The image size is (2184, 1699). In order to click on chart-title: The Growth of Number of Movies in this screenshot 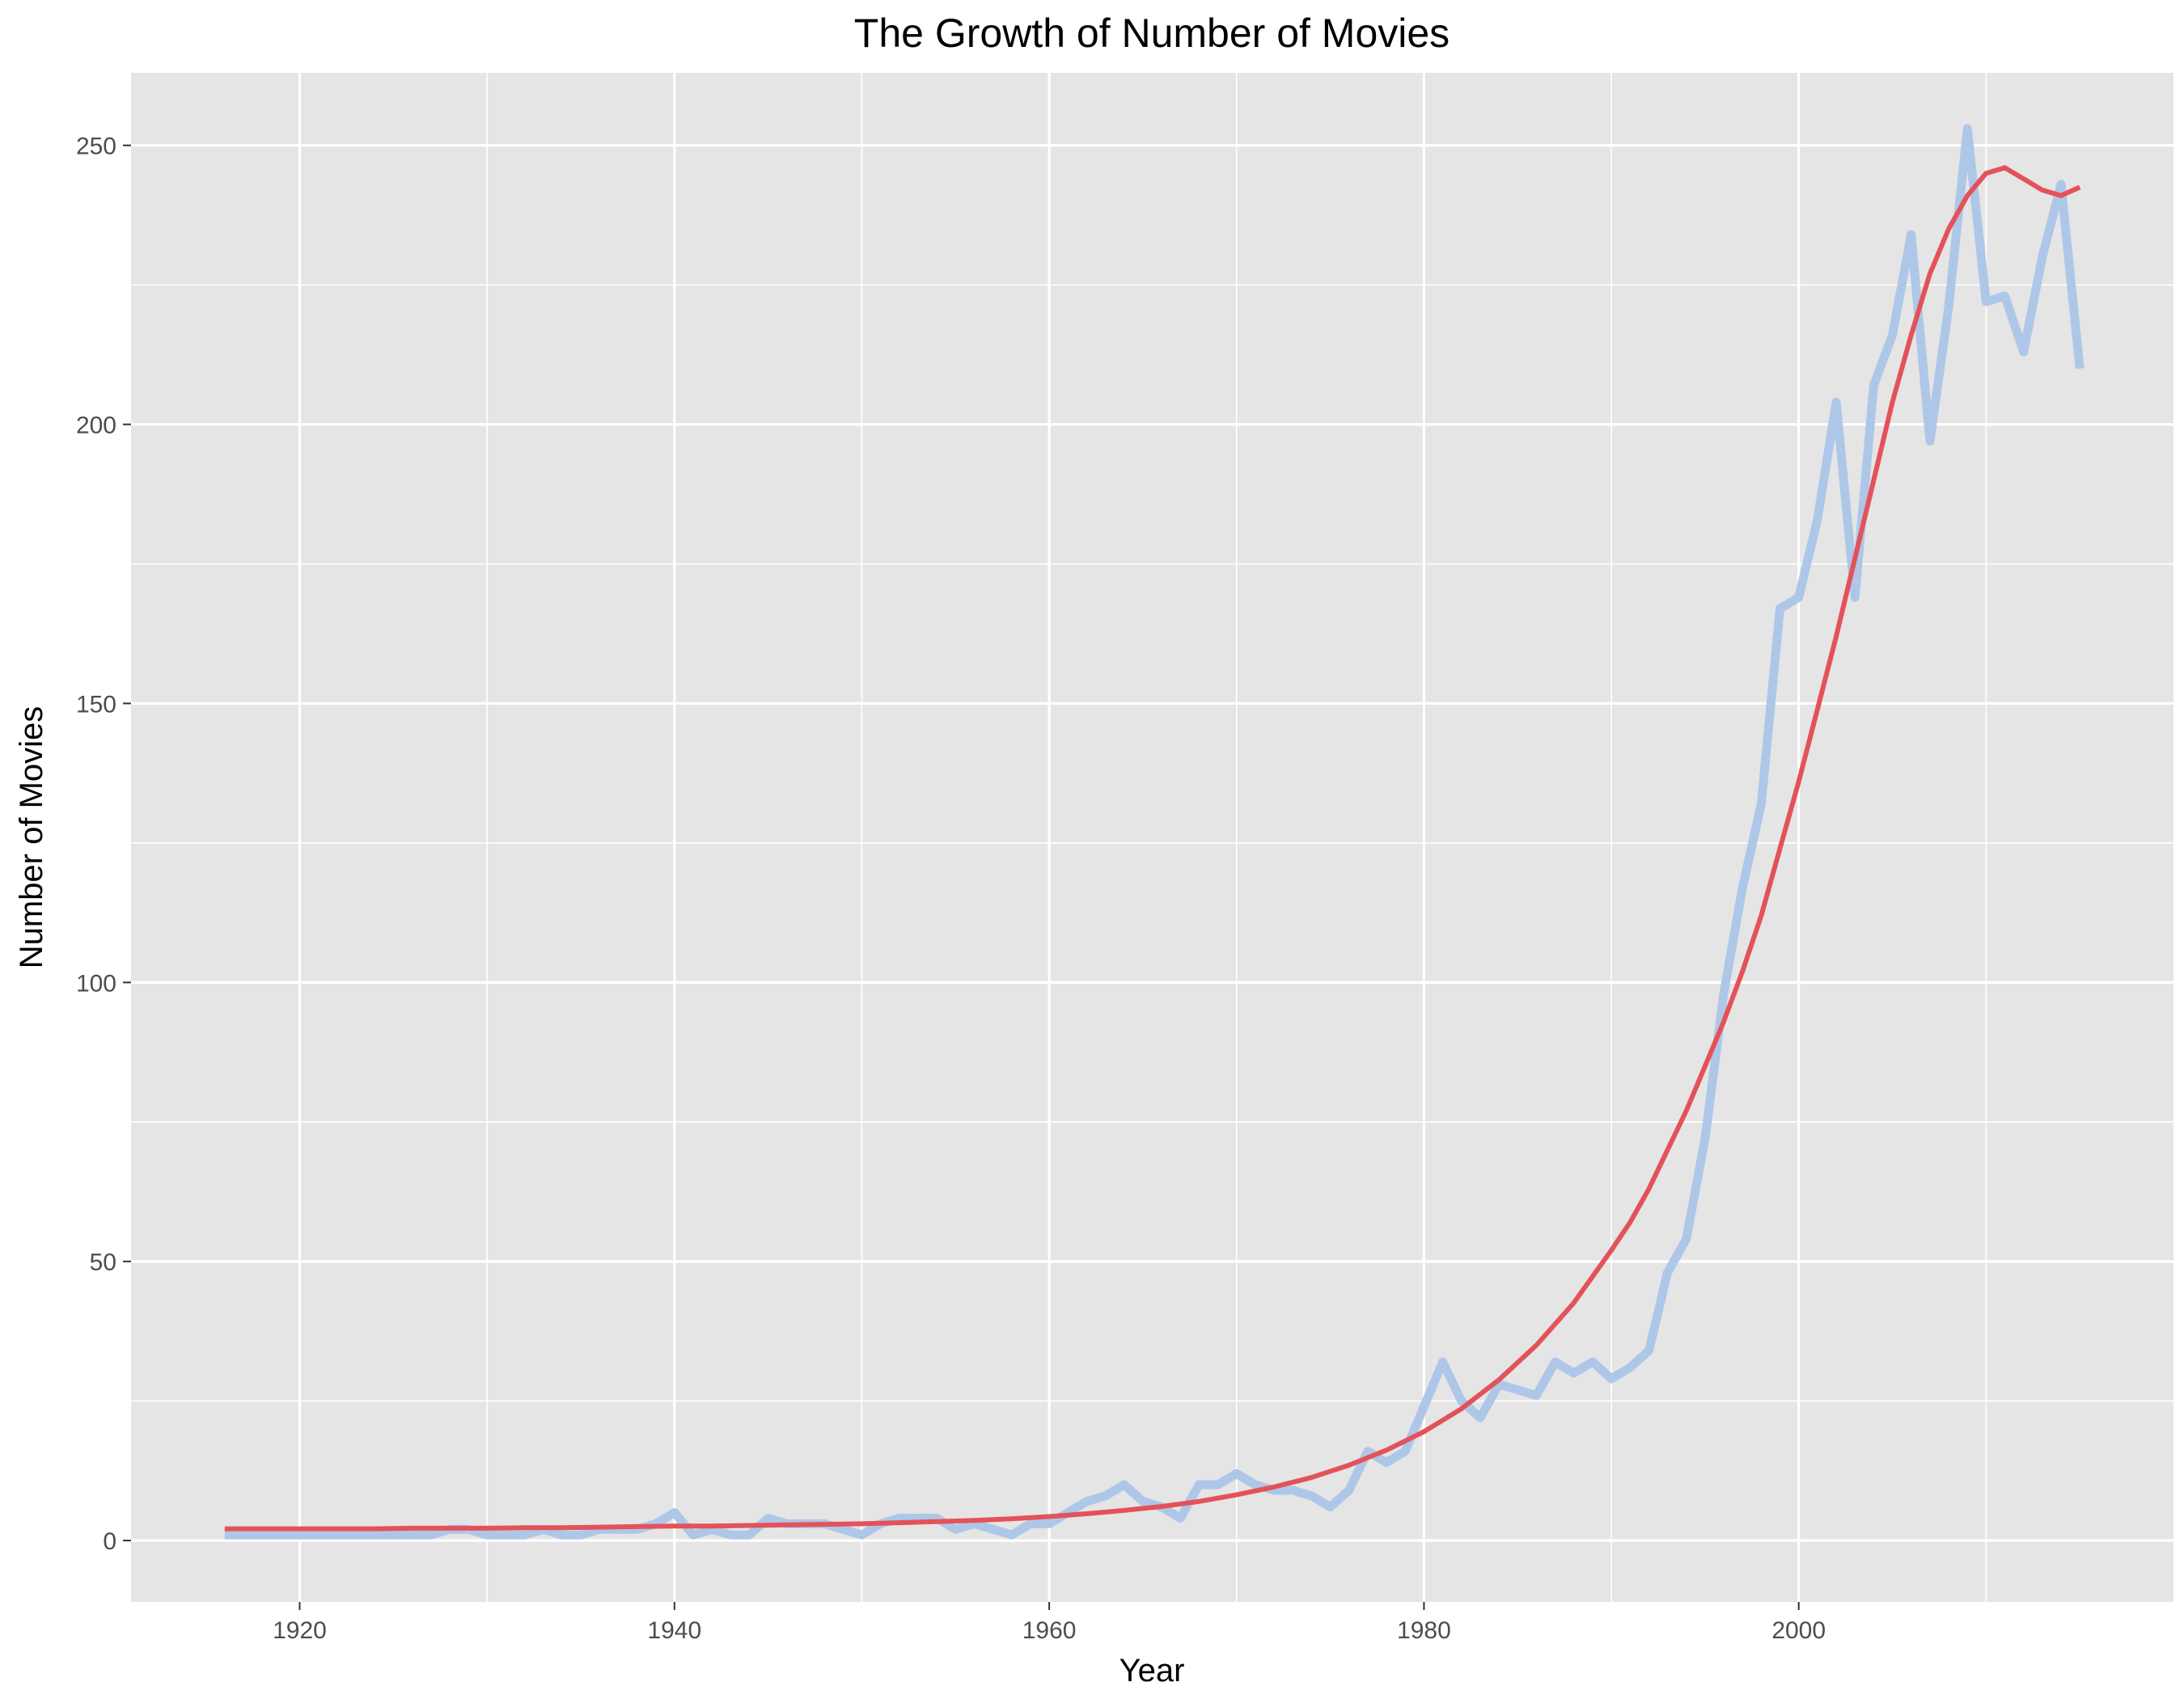, I will do `click(1152, 33)`.